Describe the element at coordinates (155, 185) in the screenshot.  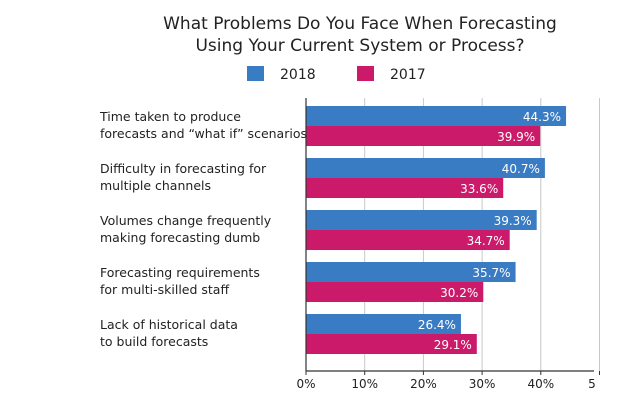
I see `category-label: multiple channels` at that location.